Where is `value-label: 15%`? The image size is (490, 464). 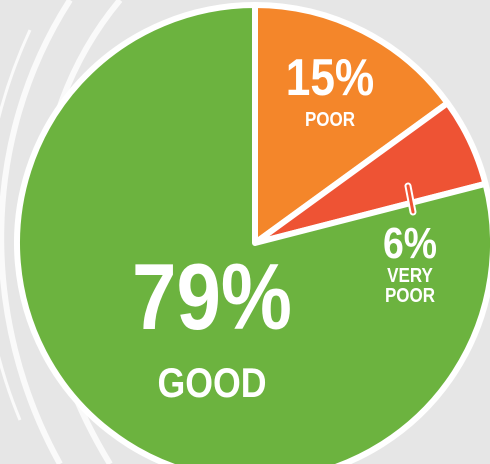
value-label: 15% is located at coordinates (330, 78).